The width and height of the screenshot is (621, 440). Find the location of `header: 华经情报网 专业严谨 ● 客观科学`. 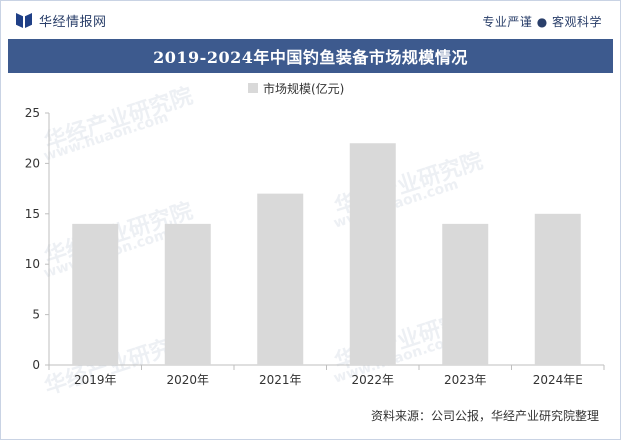

header: 华经情报网 专业严谨 ● 客观科学 is located at coordinates (310, 19).